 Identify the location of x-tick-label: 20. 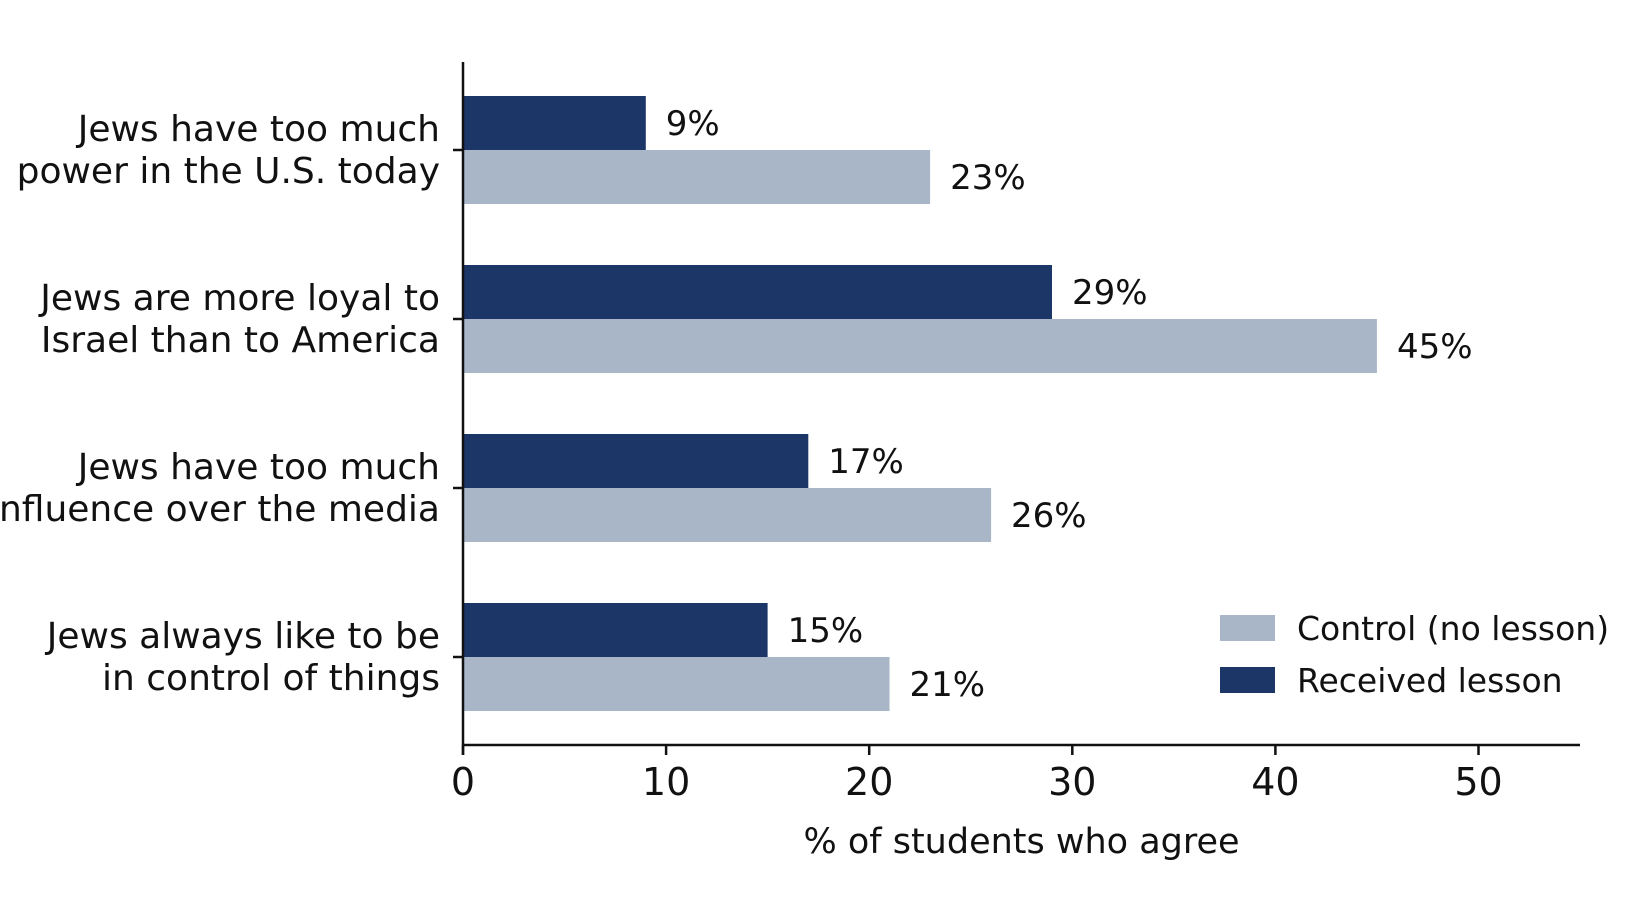
(869, 782).